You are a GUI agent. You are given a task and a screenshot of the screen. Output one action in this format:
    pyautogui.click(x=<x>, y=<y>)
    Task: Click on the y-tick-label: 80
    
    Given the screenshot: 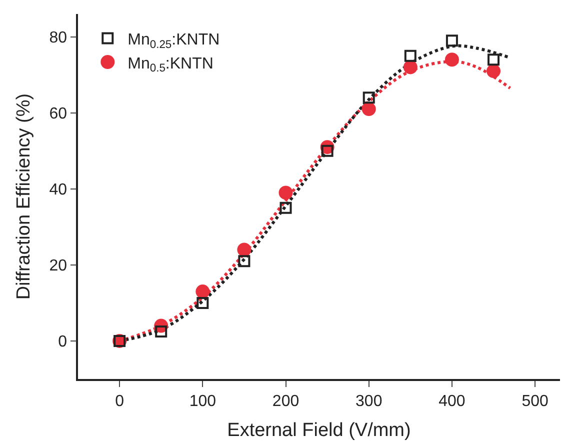 What is the action you would take?
    pyautogui.click(x=58, y=37)
    